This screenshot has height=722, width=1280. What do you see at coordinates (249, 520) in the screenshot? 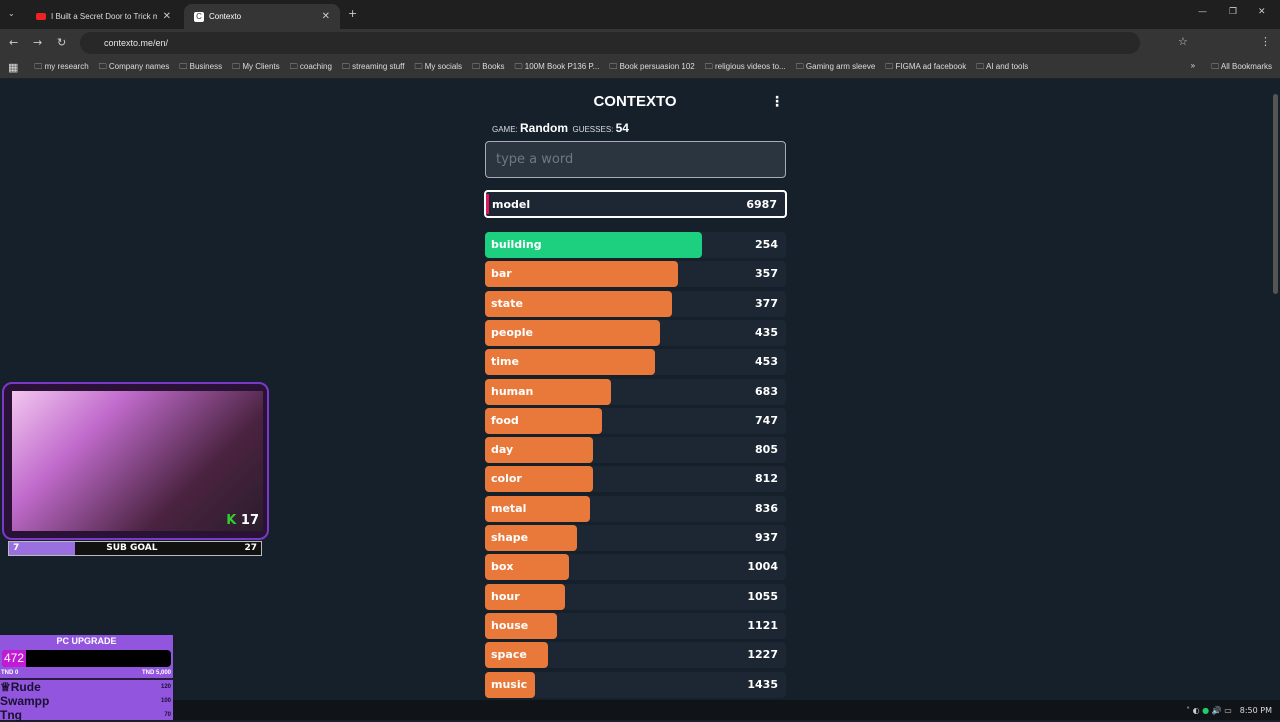
I see `cam-badge-value: 17` at bounding box center [249, 520].